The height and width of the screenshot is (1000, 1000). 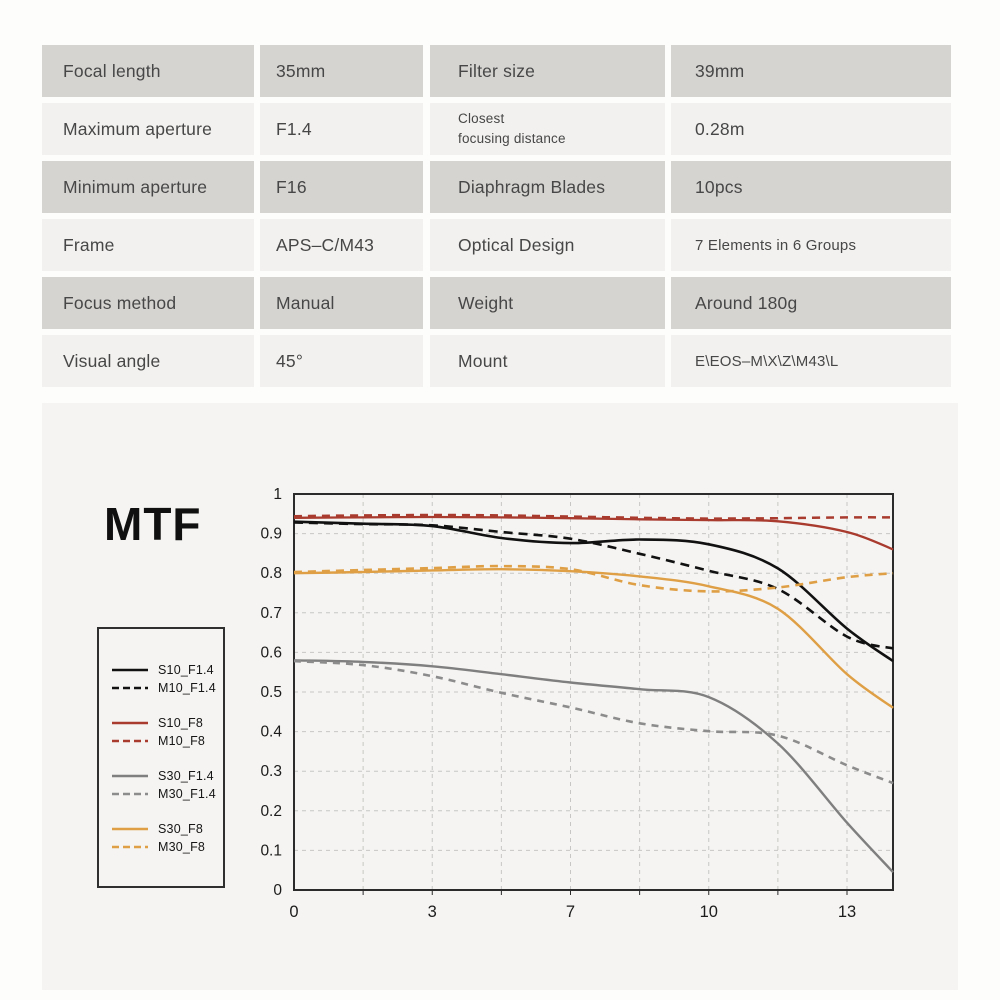 I want to click on spec-row: Focal length 35mm, so click(x=232, y=71).